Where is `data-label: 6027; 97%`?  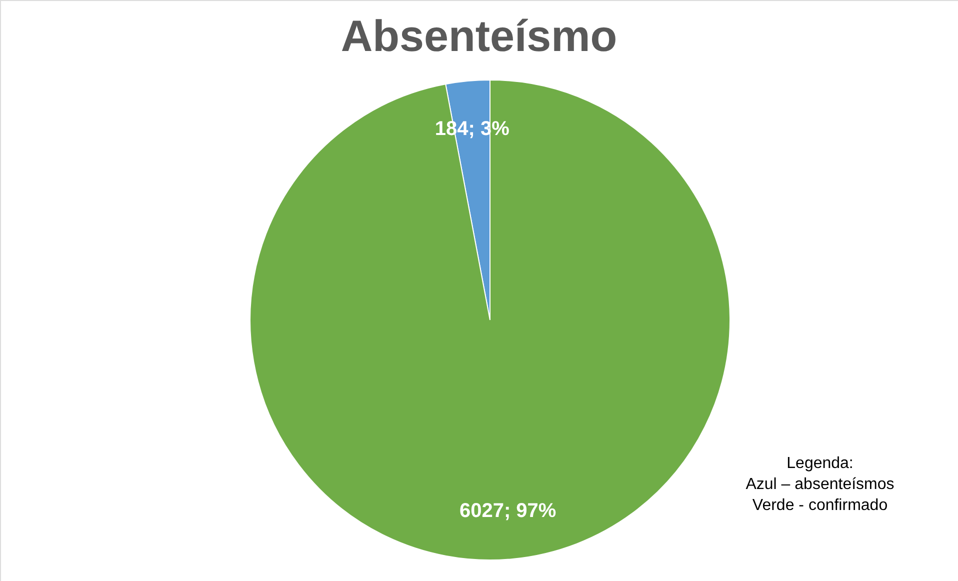
data-label: 6027; 97% is located at coordinates (507, 511).